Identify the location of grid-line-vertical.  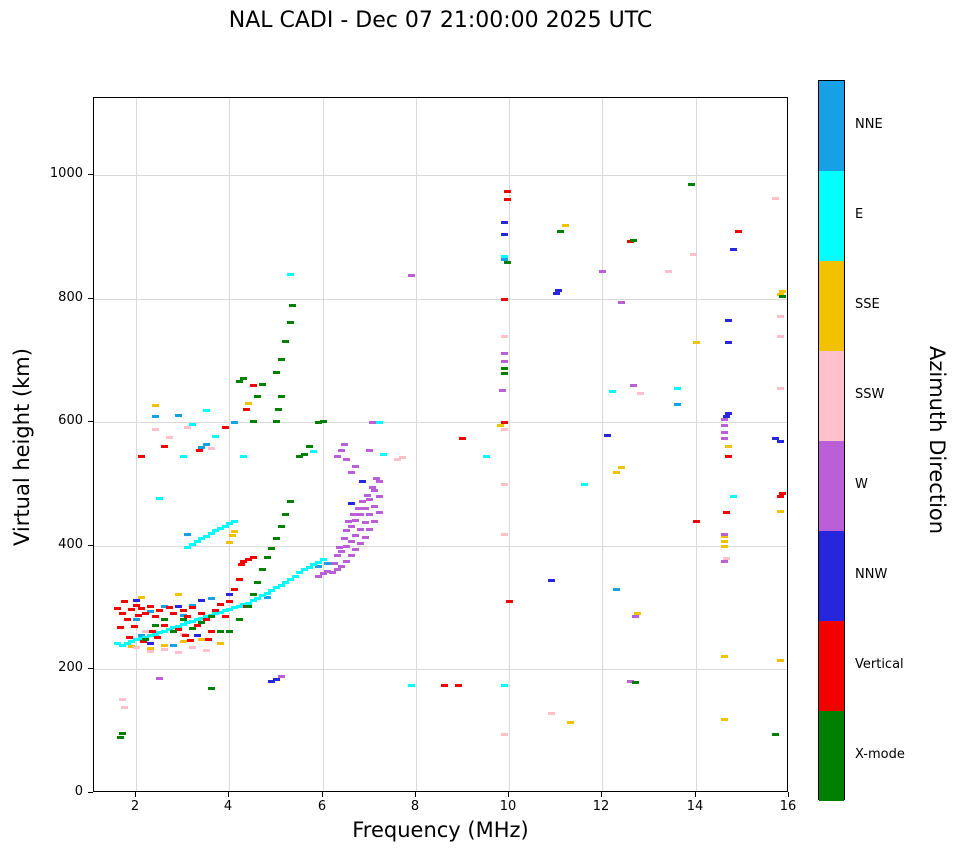
(136, 444).